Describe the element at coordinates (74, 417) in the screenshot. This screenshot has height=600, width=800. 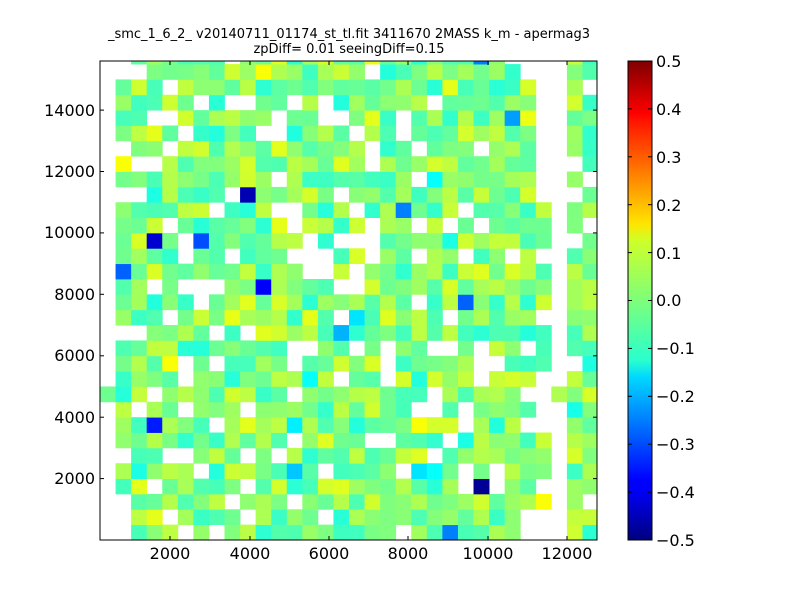
I see `y-tick-label: 4000` at that location.